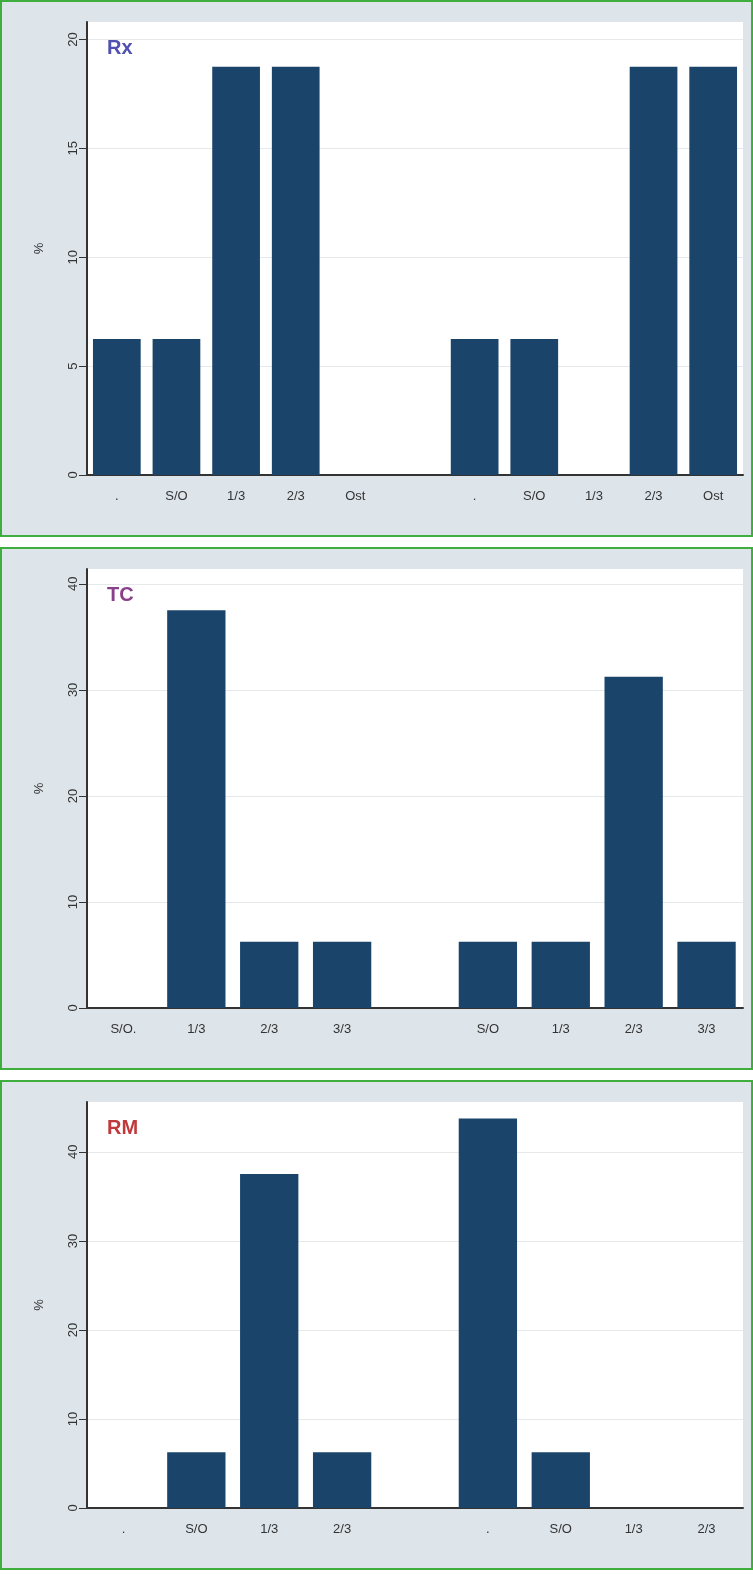  I want to click on text: TC, so click(120, 594).